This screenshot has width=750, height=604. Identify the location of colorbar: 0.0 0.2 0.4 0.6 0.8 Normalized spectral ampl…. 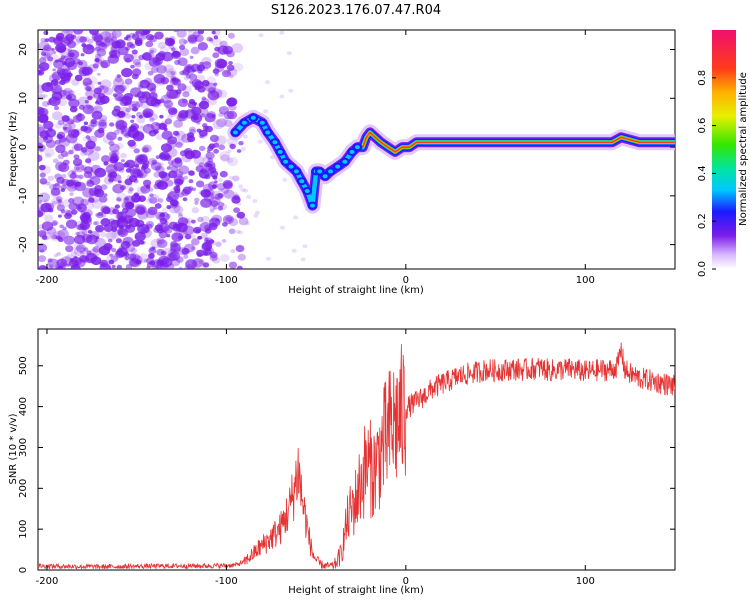
(723, 153).